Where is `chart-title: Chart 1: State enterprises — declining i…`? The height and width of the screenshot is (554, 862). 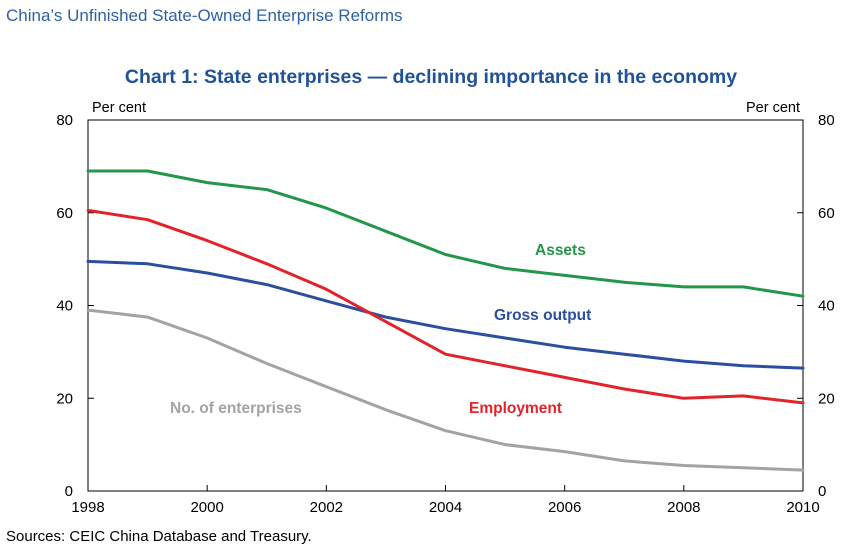 chart-title: Chart 1: State enterprises — declining i… is located at coordinates (431, 77).